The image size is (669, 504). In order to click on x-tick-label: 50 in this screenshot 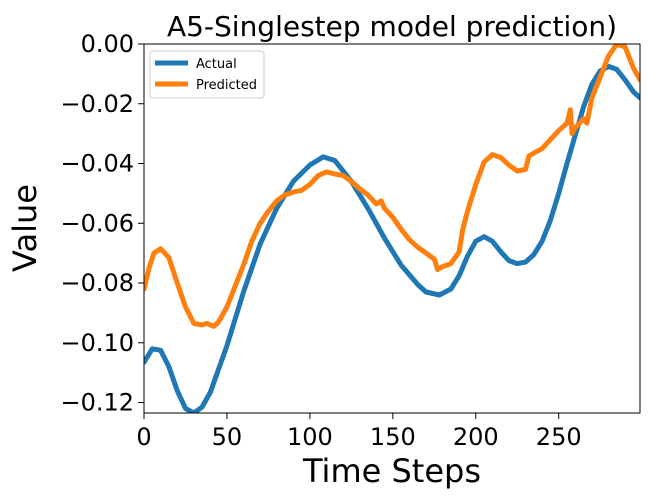, I will do `click(227, 437)`.